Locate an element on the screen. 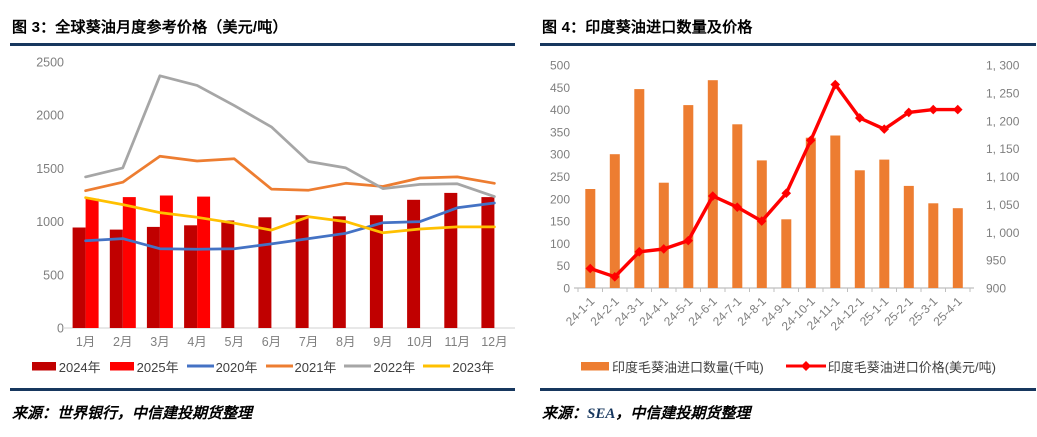  figure-4-legend: 印度毛葵油进口数量(千吨) 印度毛葵油进口价格(美元/吨) is located at coordinates (788, 366).